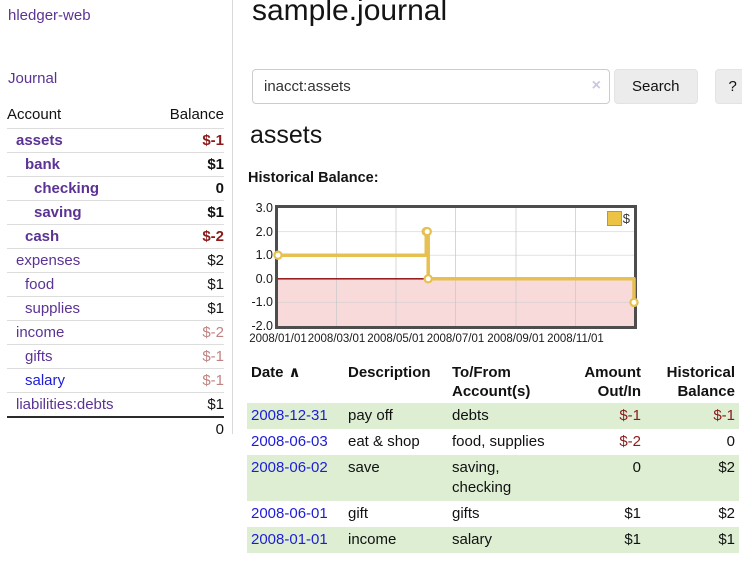 Image resolution: width=742 pixels, height=582 pixels. Describe the element at coordinates (656, 86) in the screenshot. I see `search-button: Search` at that location.